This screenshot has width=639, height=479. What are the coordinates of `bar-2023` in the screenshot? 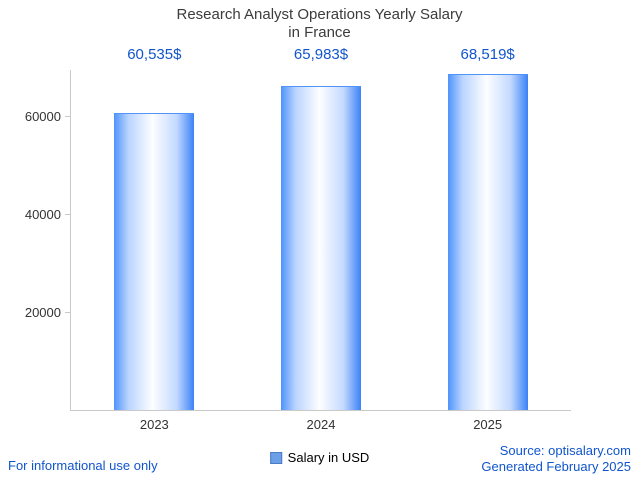 It's located at (154, 261).